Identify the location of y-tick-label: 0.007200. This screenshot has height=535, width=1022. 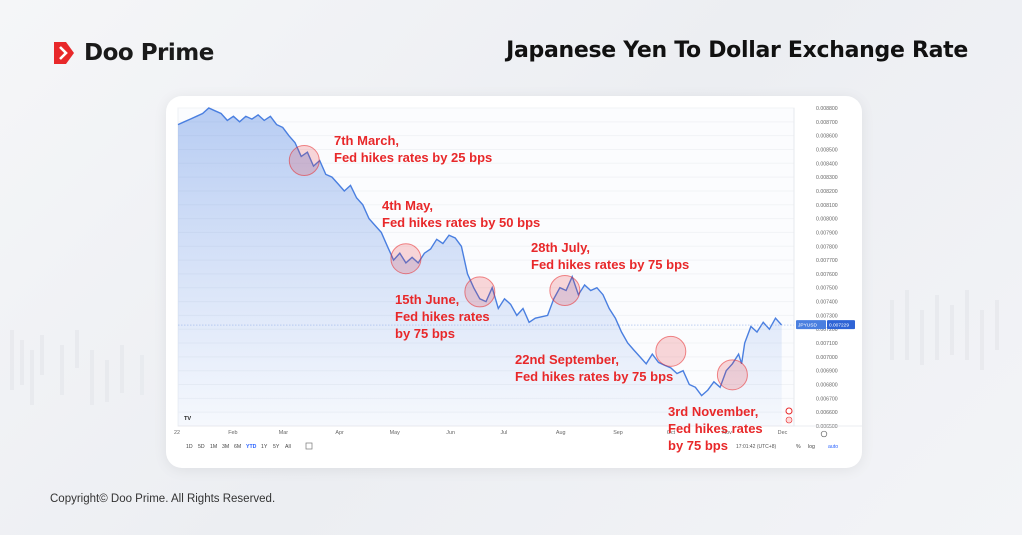
(827, 330).